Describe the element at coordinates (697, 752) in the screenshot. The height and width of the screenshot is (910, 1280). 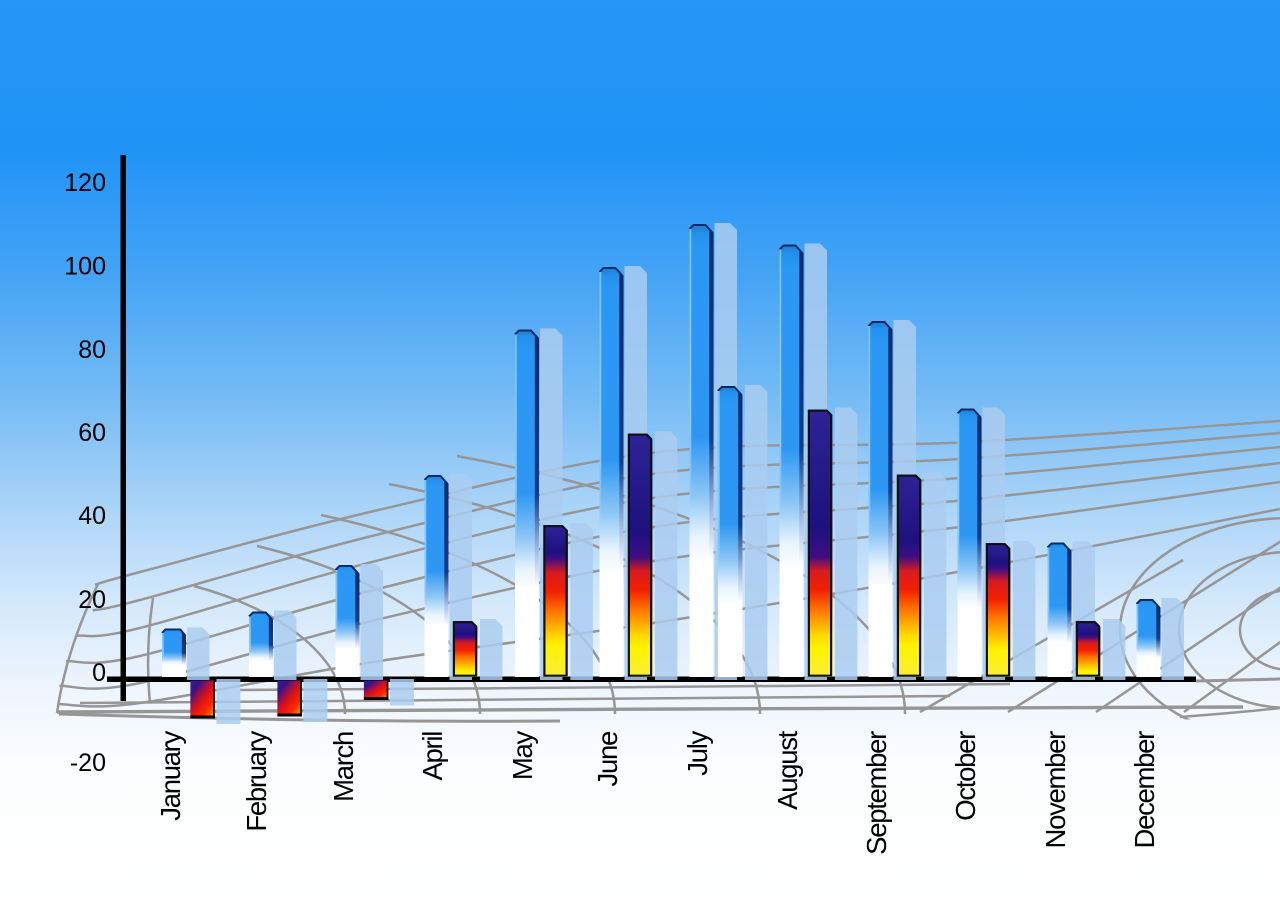
I see `svg-text: July` at that location.